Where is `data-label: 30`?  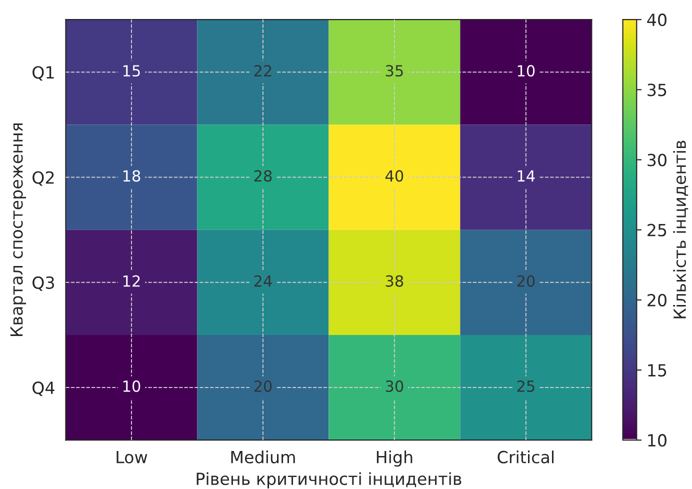 data-label: 30 is located at coordinates (395, 386).